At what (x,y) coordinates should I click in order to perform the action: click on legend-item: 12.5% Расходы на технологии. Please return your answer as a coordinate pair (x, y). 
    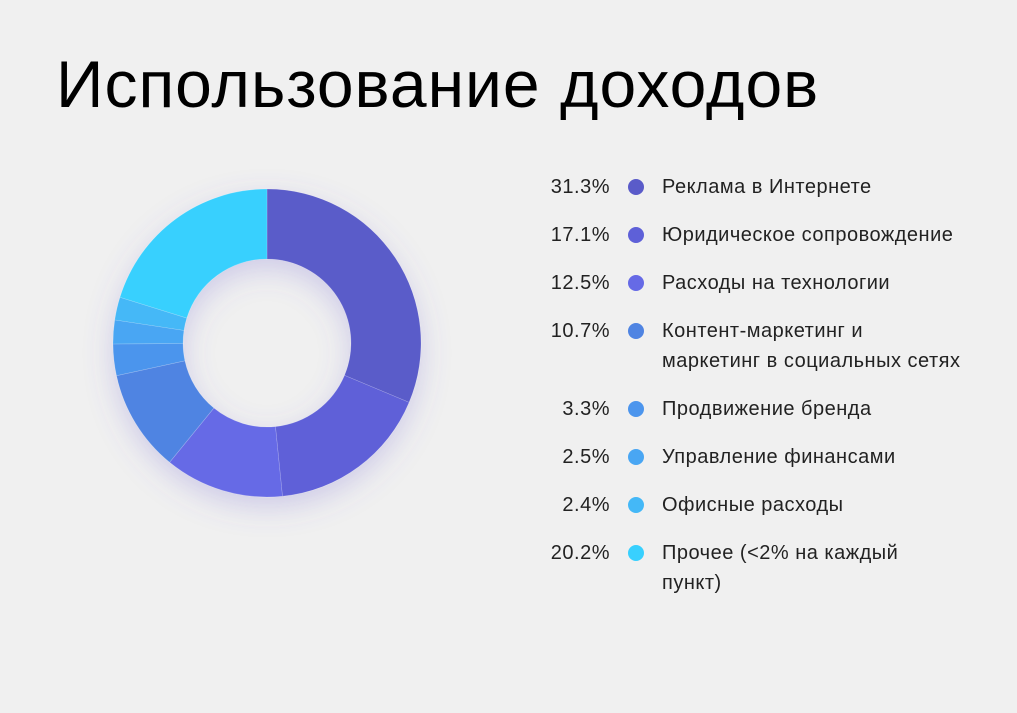
    Looking at the image, I should click on (755, 283).